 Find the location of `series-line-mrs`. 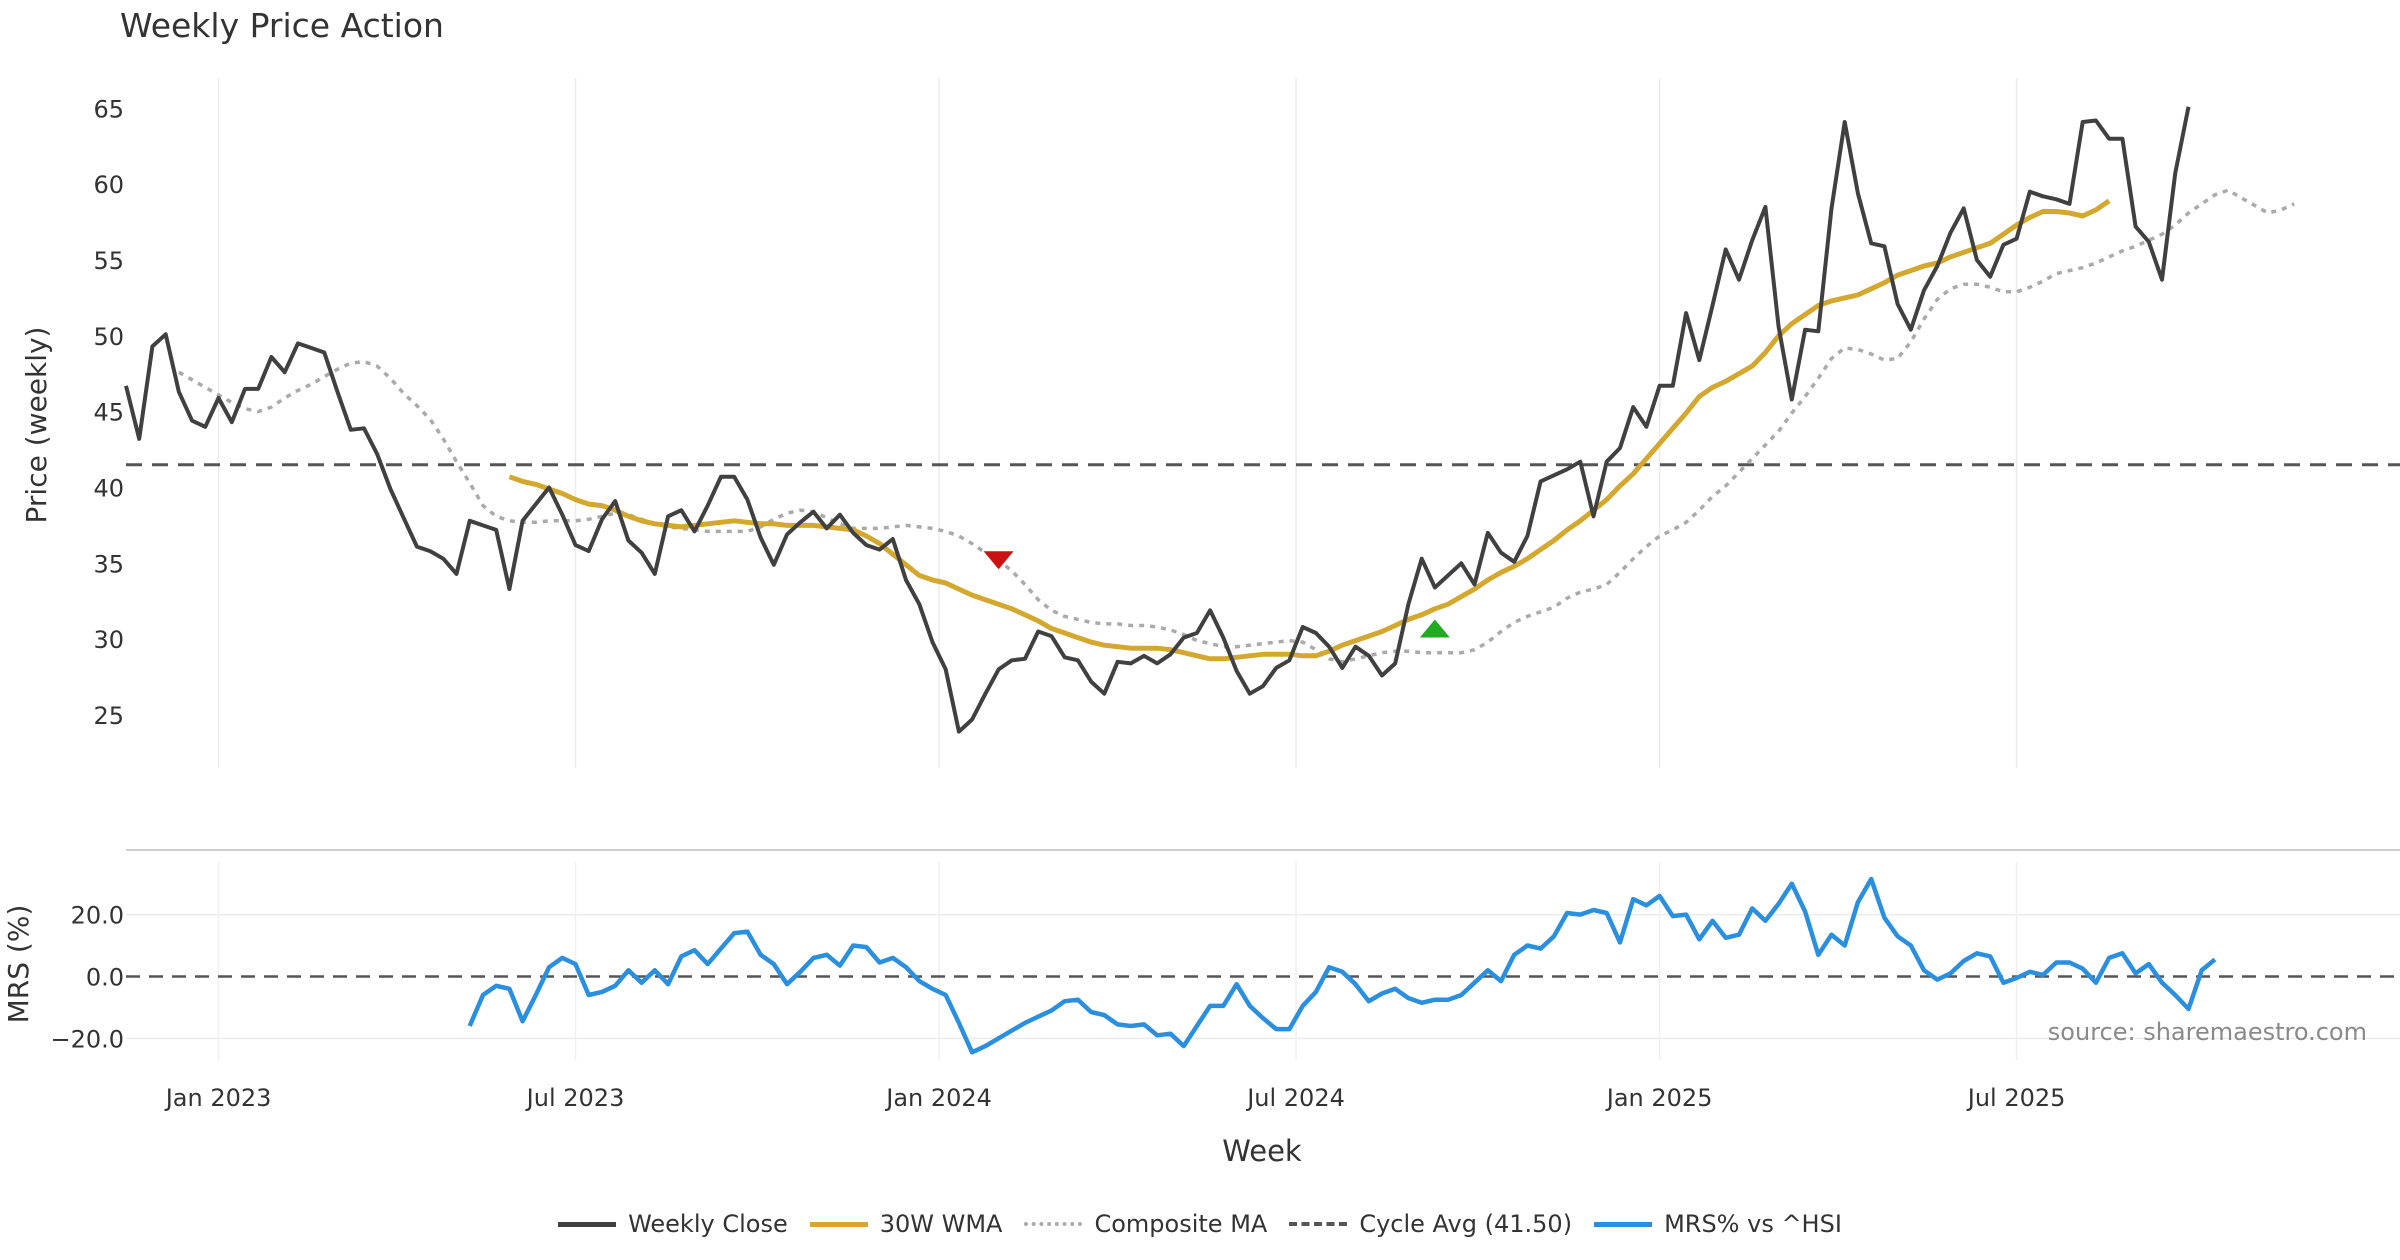

series-line-mrs is located at coordinates (1342, 965).